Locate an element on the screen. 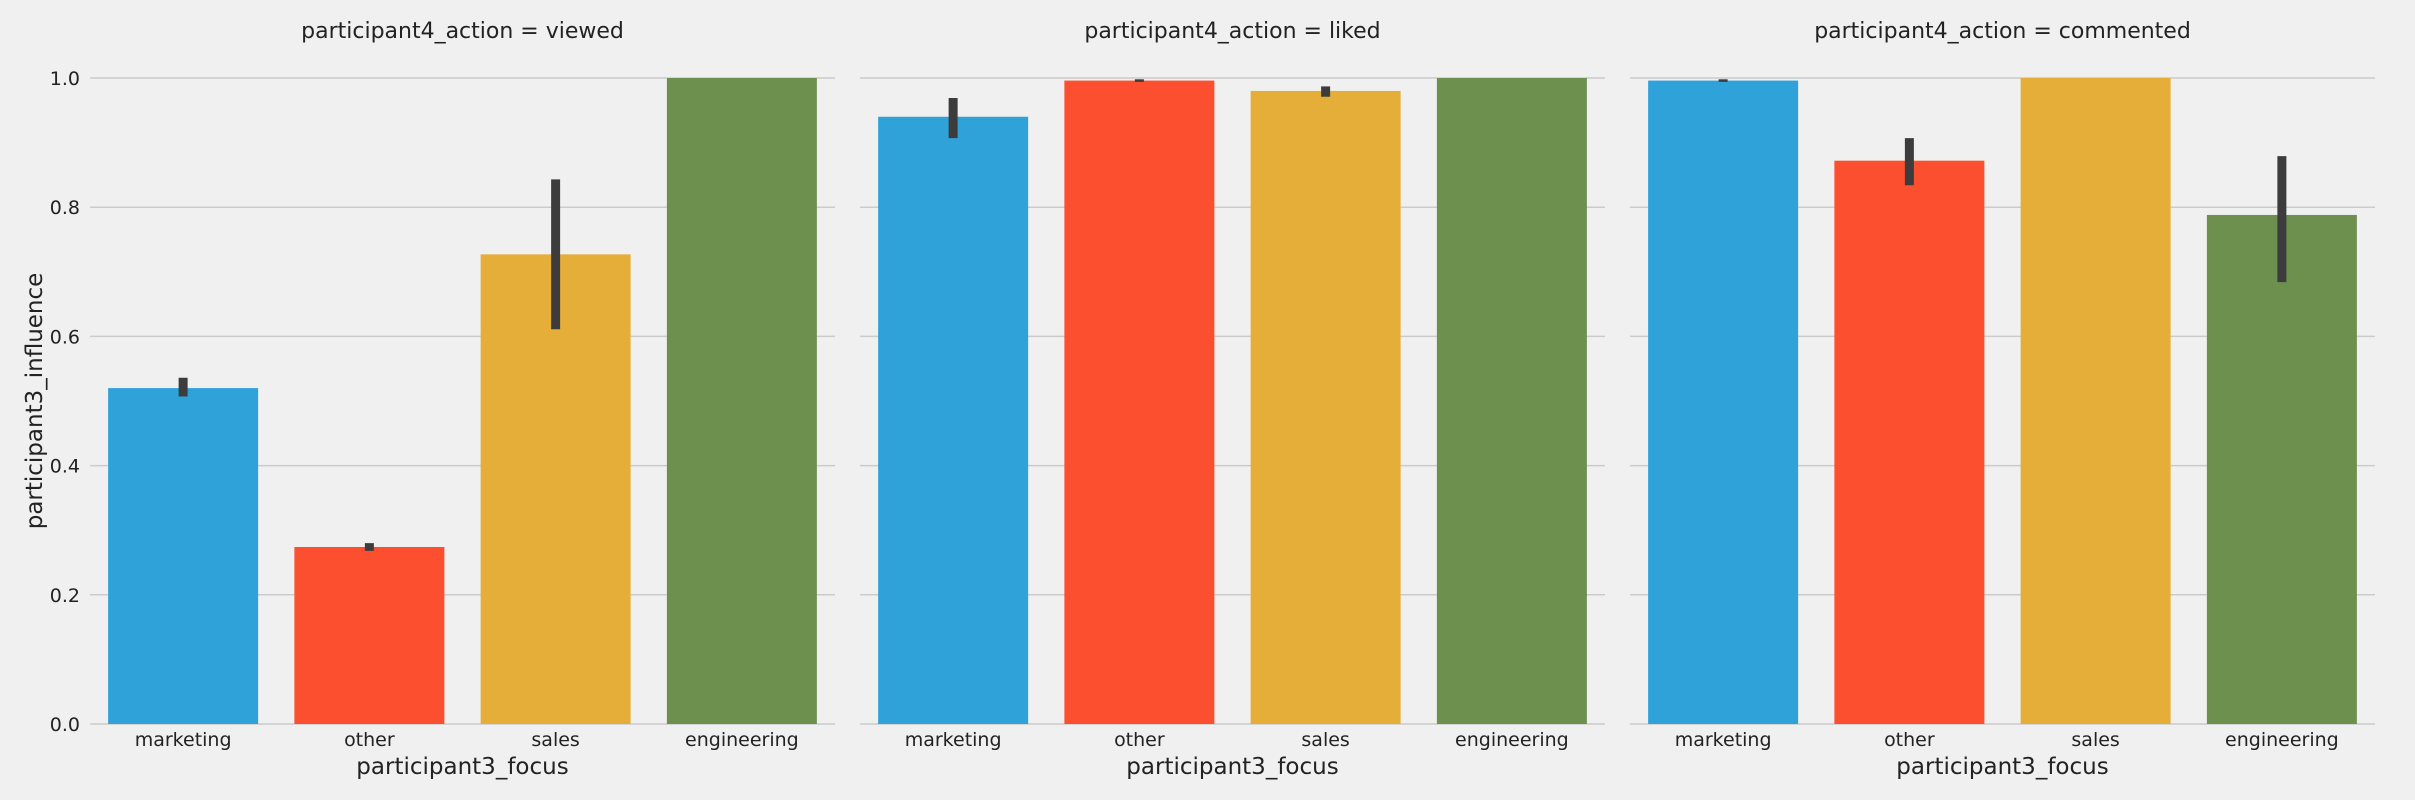 Image resolution: width=2415 pixels, height=800 pixels. y-tick-label: 0.0 is located at coordinates (65, 725).